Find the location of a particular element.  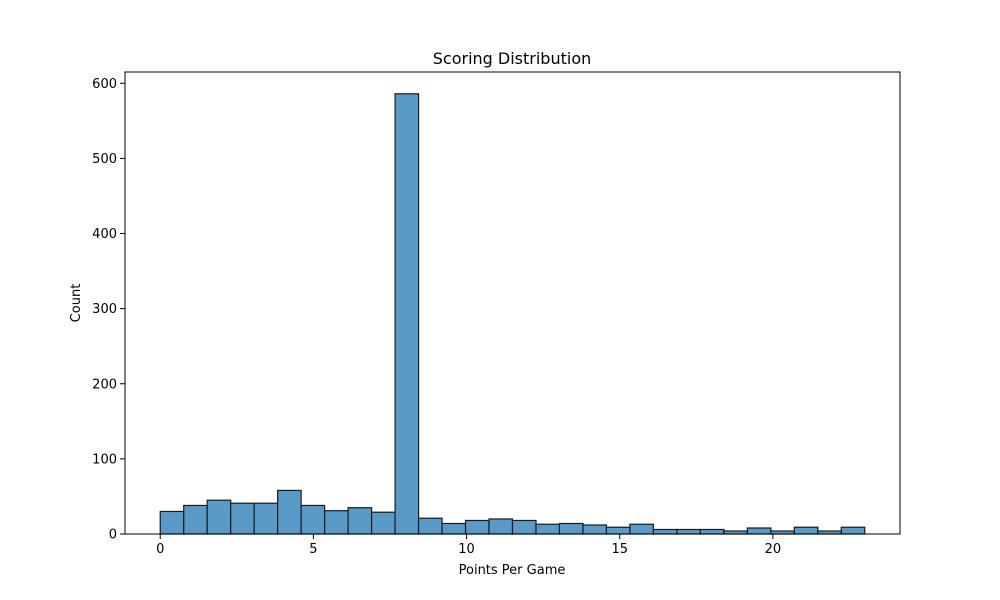

x-tick-label: 15 is located at coordinates (619, 549).